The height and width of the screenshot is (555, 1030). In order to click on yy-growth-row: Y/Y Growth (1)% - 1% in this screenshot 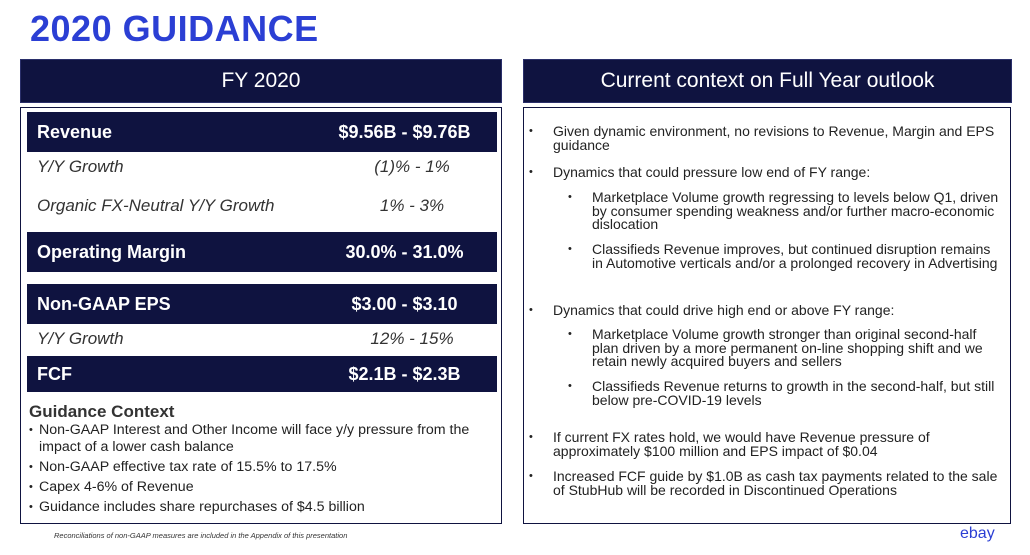, I will do `click(262, 167)`.